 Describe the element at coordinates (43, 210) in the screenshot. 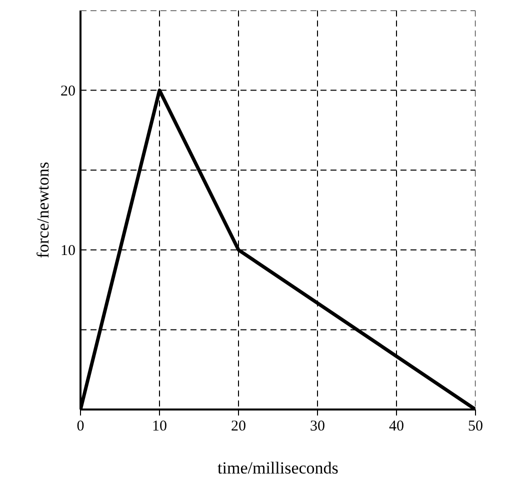

I see `y-axis-title: force/newtons` at that location.